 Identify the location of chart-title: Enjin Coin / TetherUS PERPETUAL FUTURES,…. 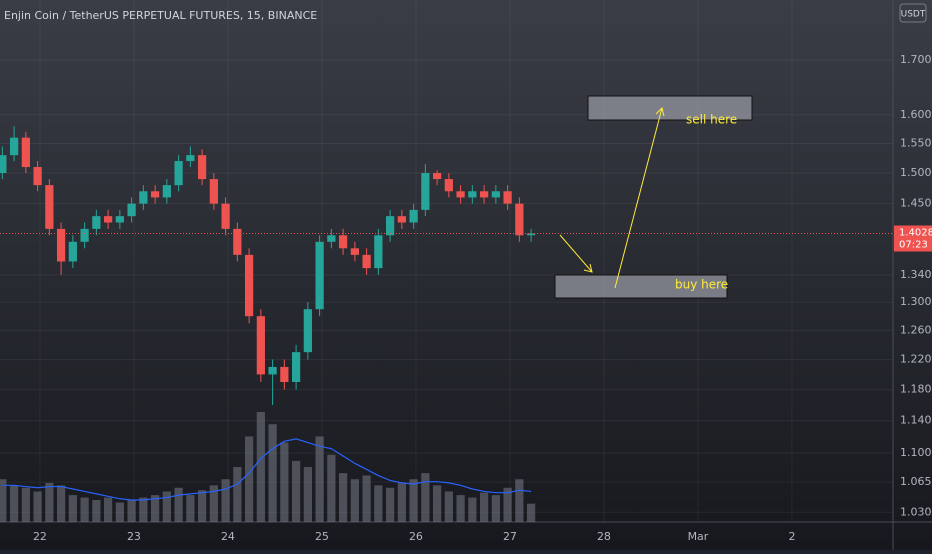
(160, 15).